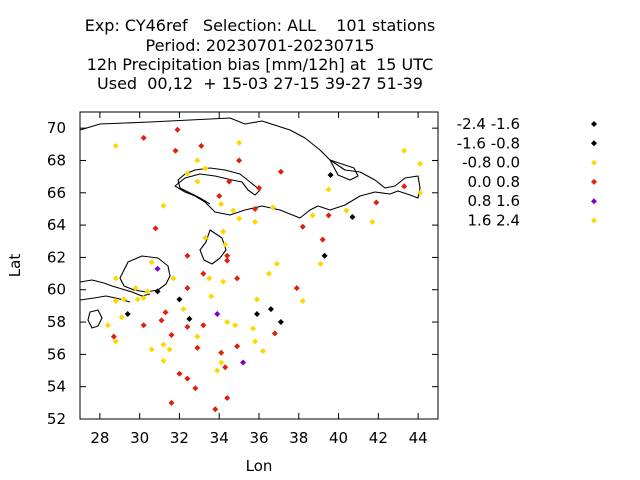  Describe the element at coordinates (260, 25) in the screenshot. I see `title-line-1: Exp: CY46ref Selection: ALL 101 stations` at that location.